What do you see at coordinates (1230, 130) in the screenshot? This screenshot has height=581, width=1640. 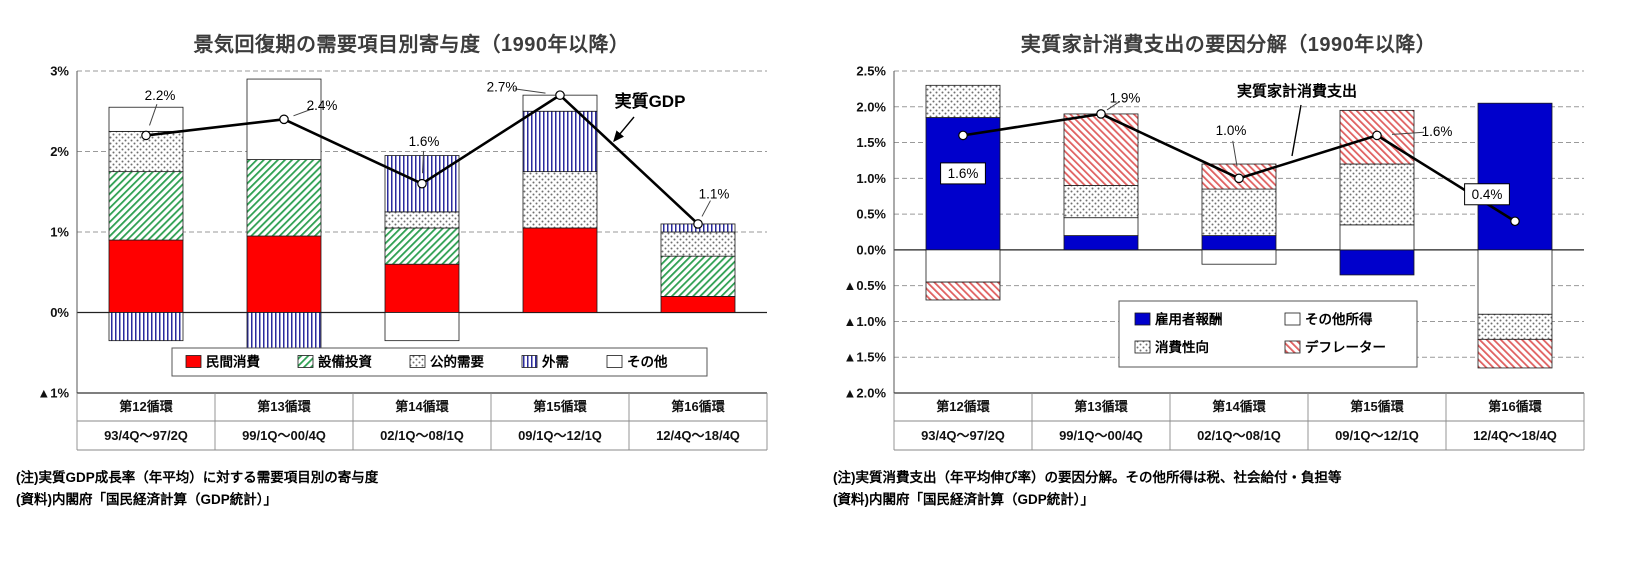 I see `annotation-value-label: 1.0%` at bounding box center [1230, 130].